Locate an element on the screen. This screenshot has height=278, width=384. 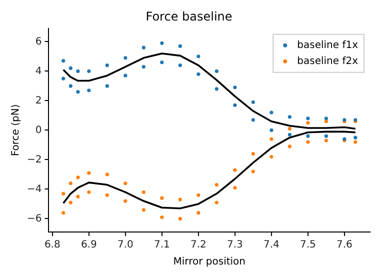
chart-title: Force baseline is located at coordinates (189, 16).